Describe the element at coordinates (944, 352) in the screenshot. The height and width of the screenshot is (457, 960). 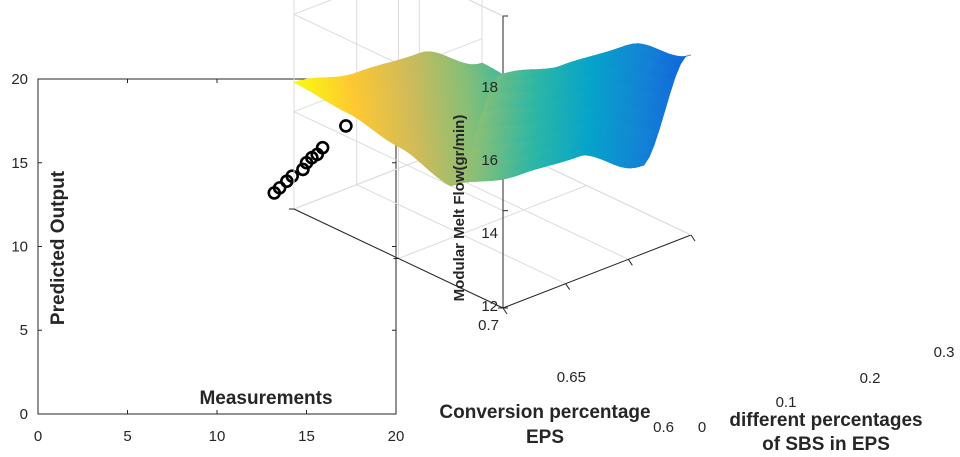
I see `surface-x-tick-label: 0.3` at that location.